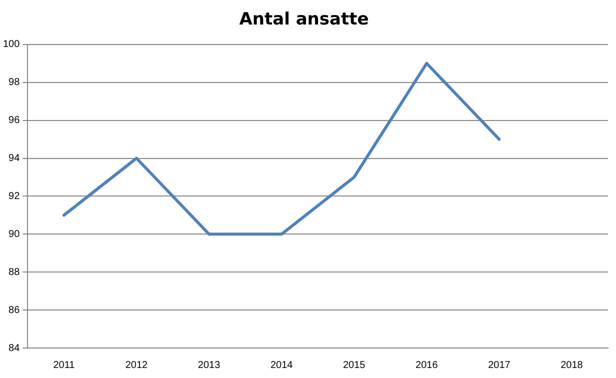 This screenshot has height=378, width=616. What do you see at coordinates (14, 348) in the screenshot?
I see `y-tick-label: 84` at bounding box center [14, 348].